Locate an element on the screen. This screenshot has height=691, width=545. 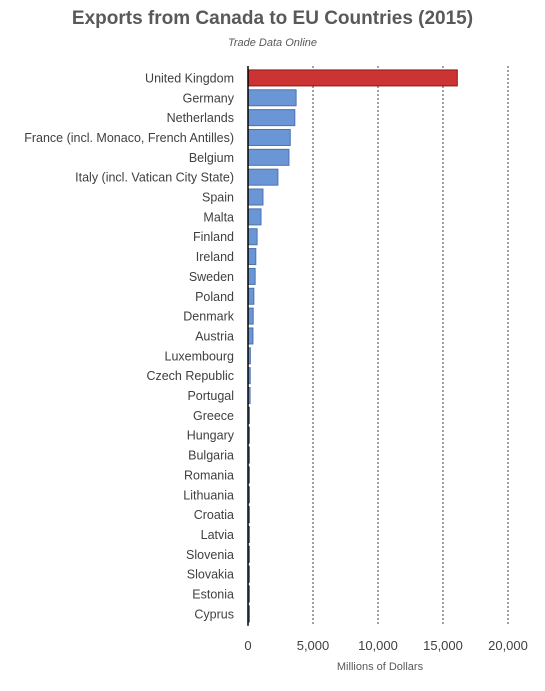
x-tick-label-4: 20,000 is located at coordinates (508, 645).